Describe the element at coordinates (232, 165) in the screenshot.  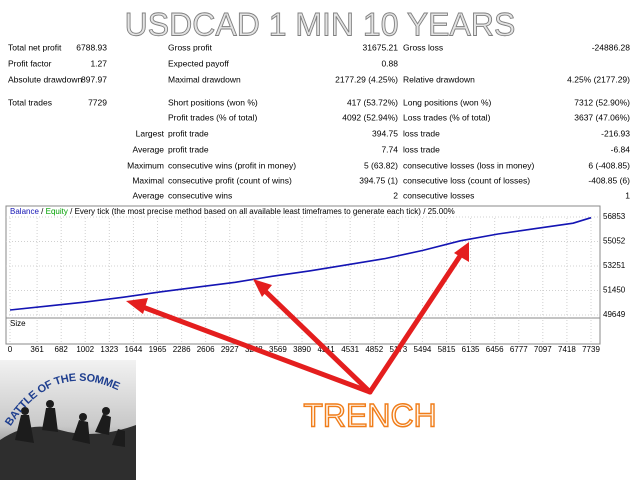
I see `stat-label: consecutive wins (profit in money)` at that location.